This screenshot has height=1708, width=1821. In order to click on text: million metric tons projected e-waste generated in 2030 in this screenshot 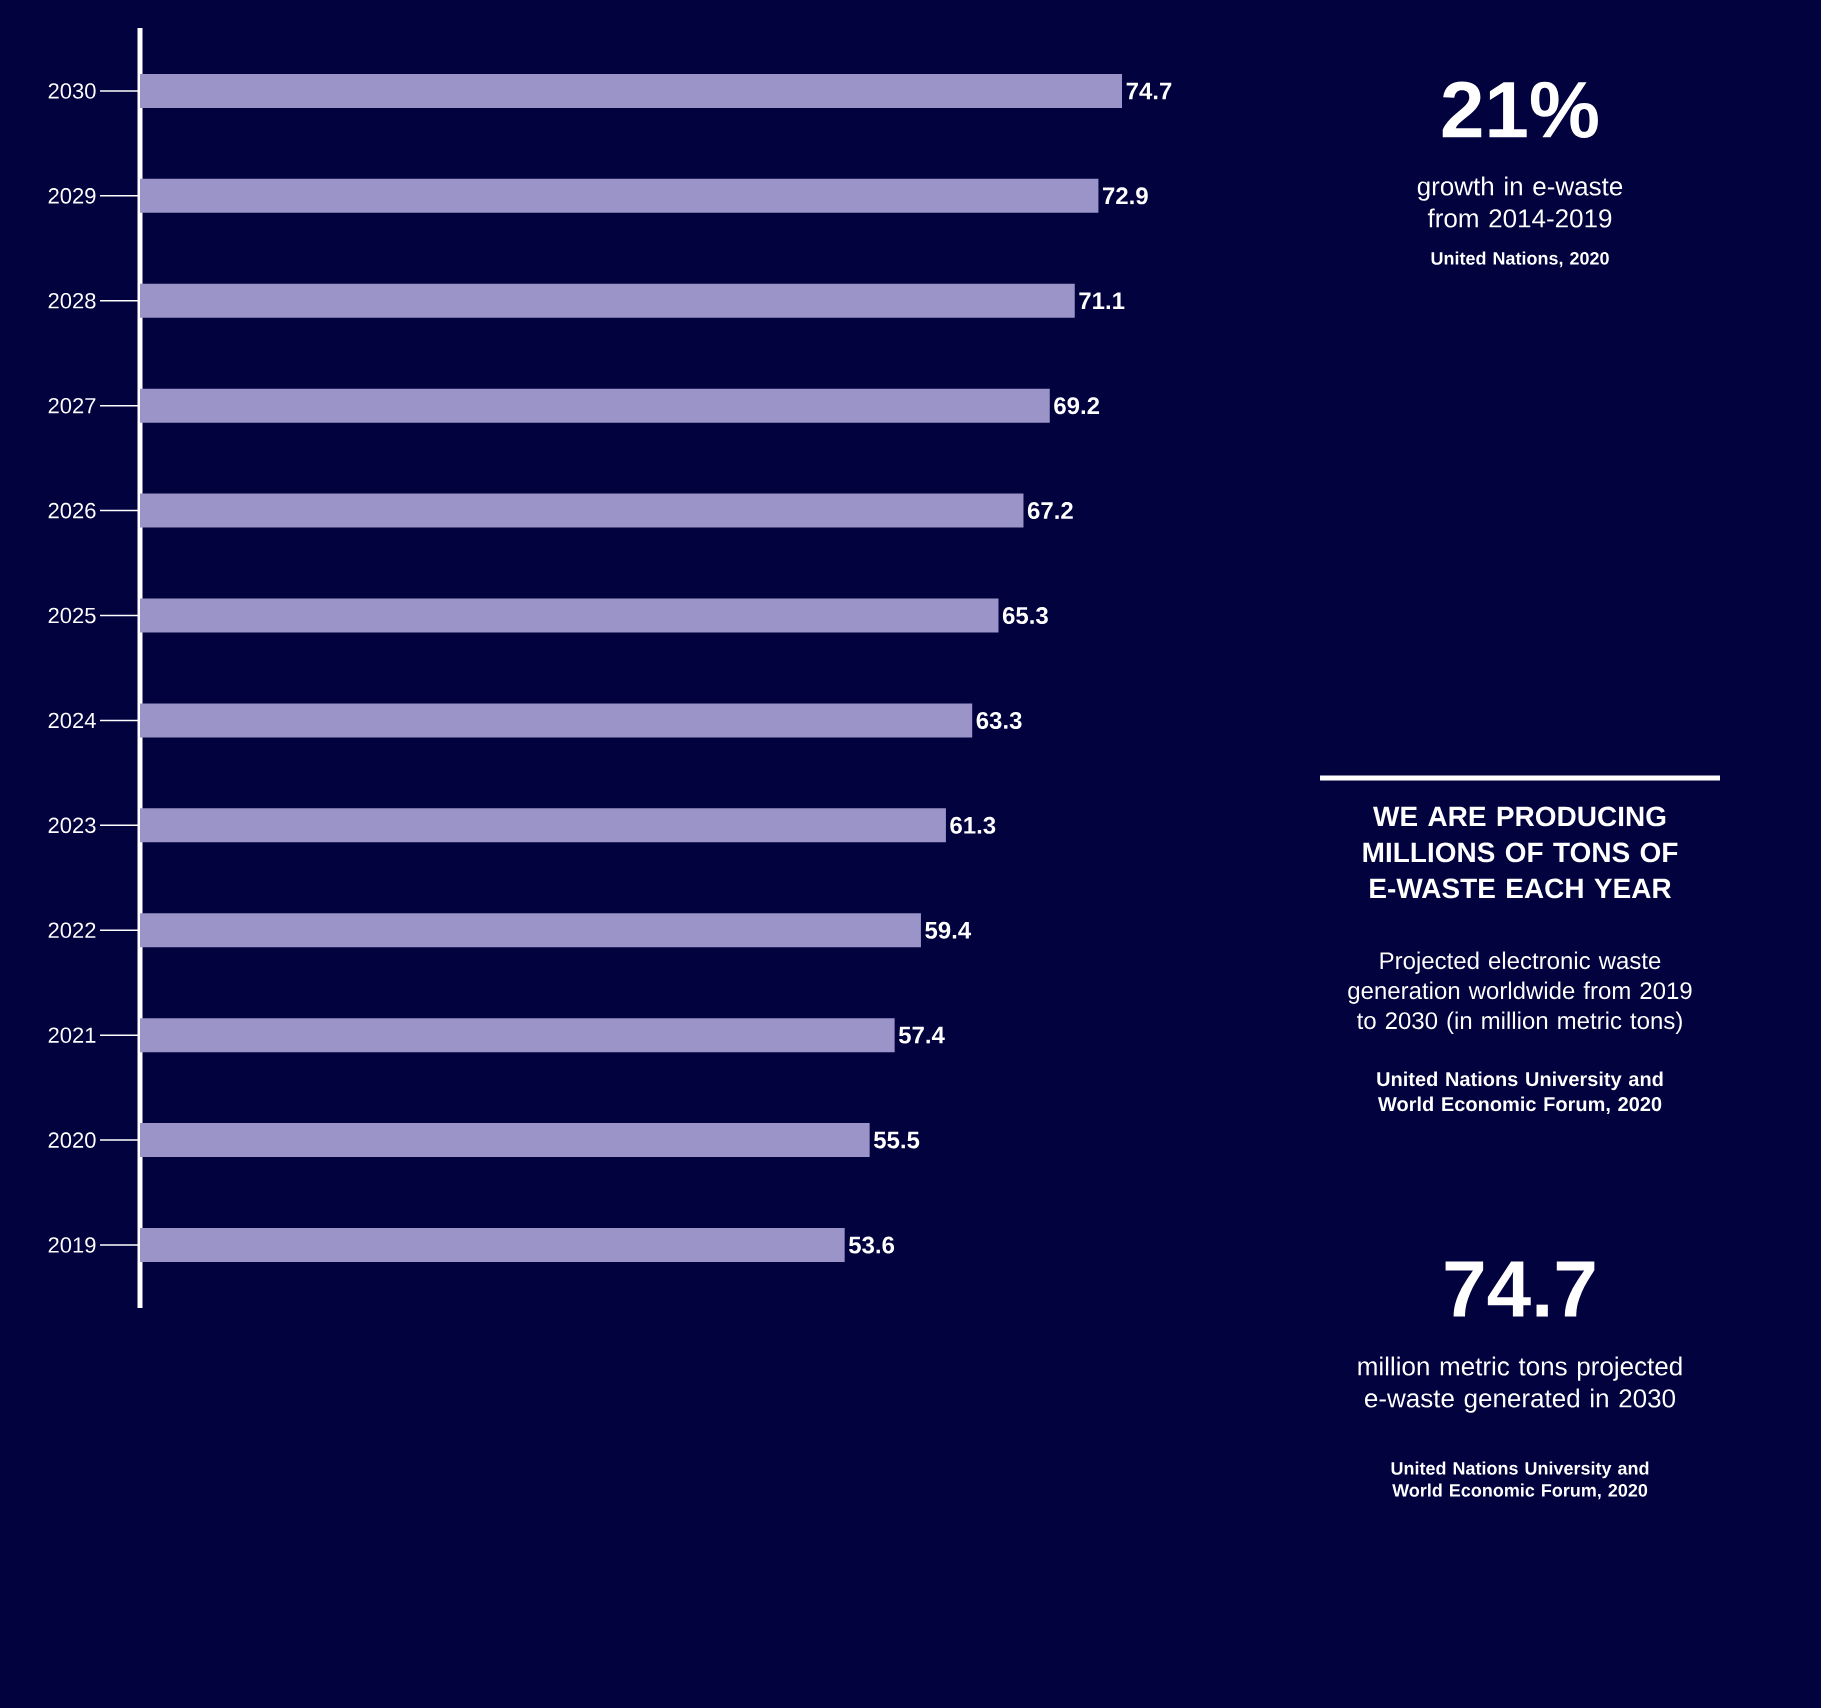, I will do `click(1520, 1384)`.